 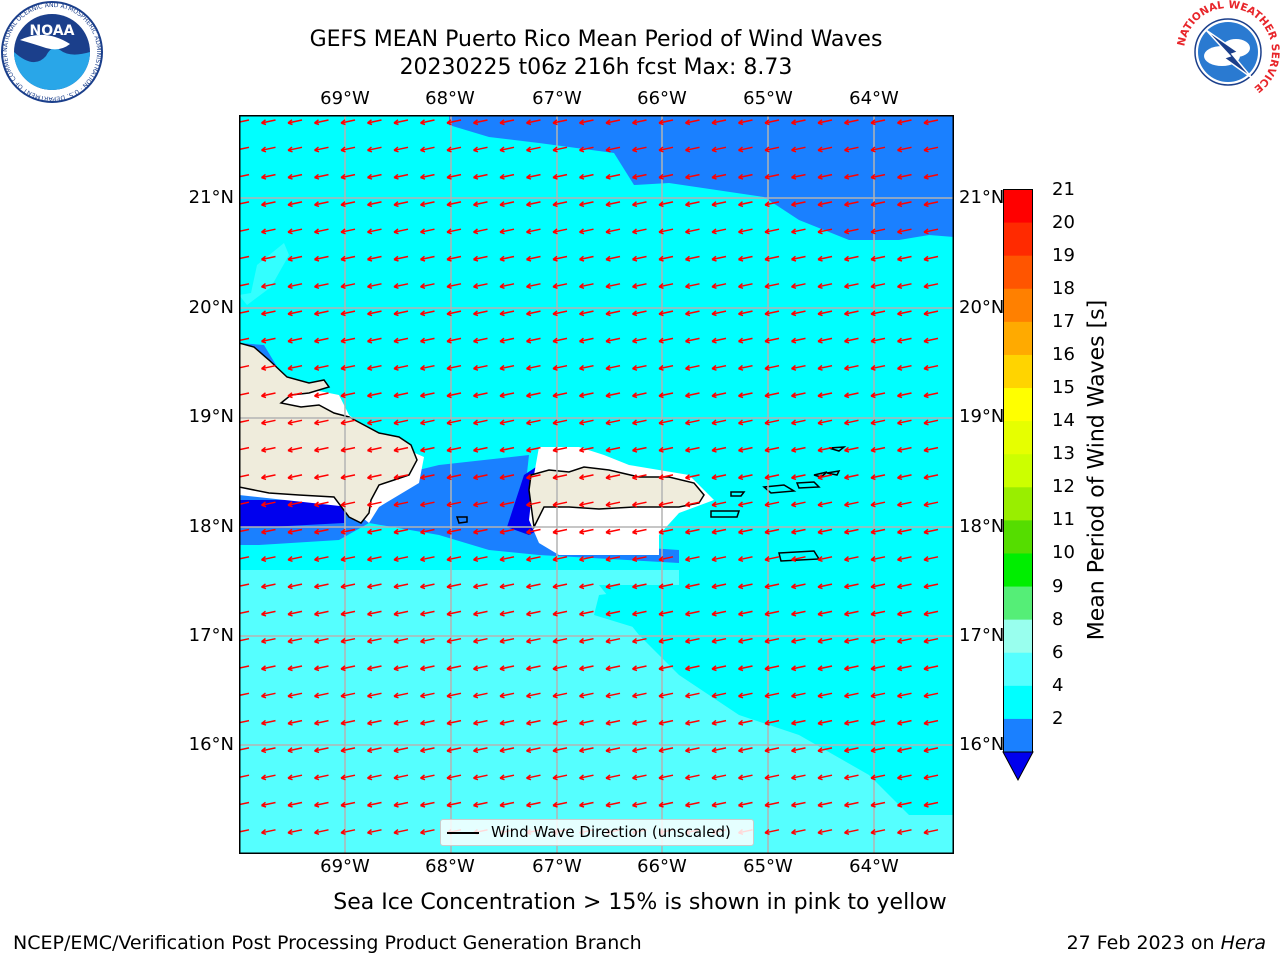 What do you see at coordinates (701, 177) in the screenshot?
I see `period-2-4-north-region` at bounding box center [701, 177].